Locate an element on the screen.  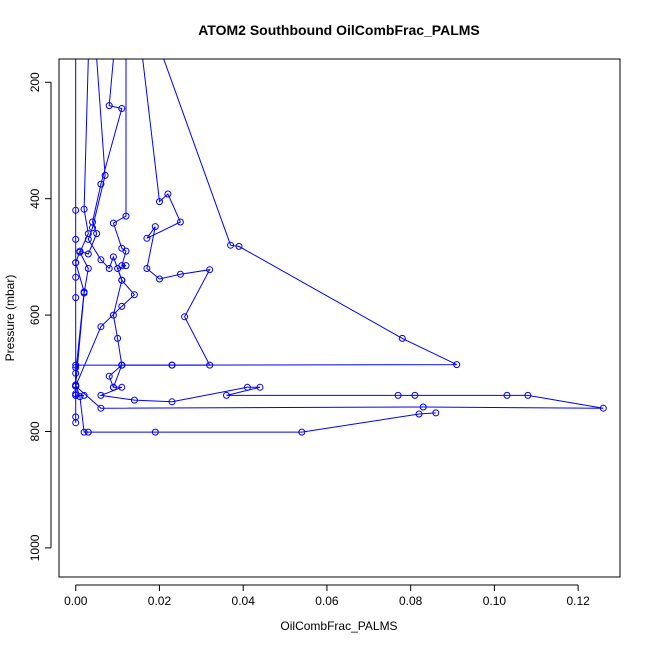
y-tick-label: 800 is located at coordinates (35, 431).